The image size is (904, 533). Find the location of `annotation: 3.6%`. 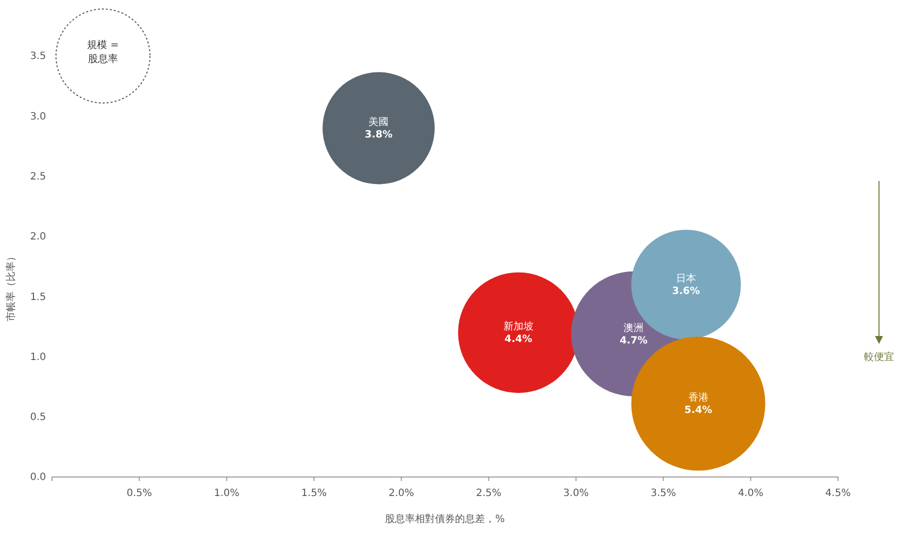

annotation: 3.6% is located at coordinates (686, 292).